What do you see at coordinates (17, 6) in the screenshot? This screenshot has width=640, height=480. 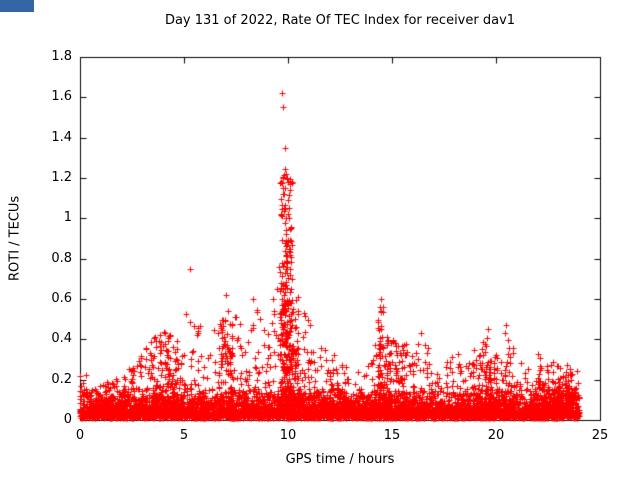 I see `corner-artifact` at bounding box center [17, 6].